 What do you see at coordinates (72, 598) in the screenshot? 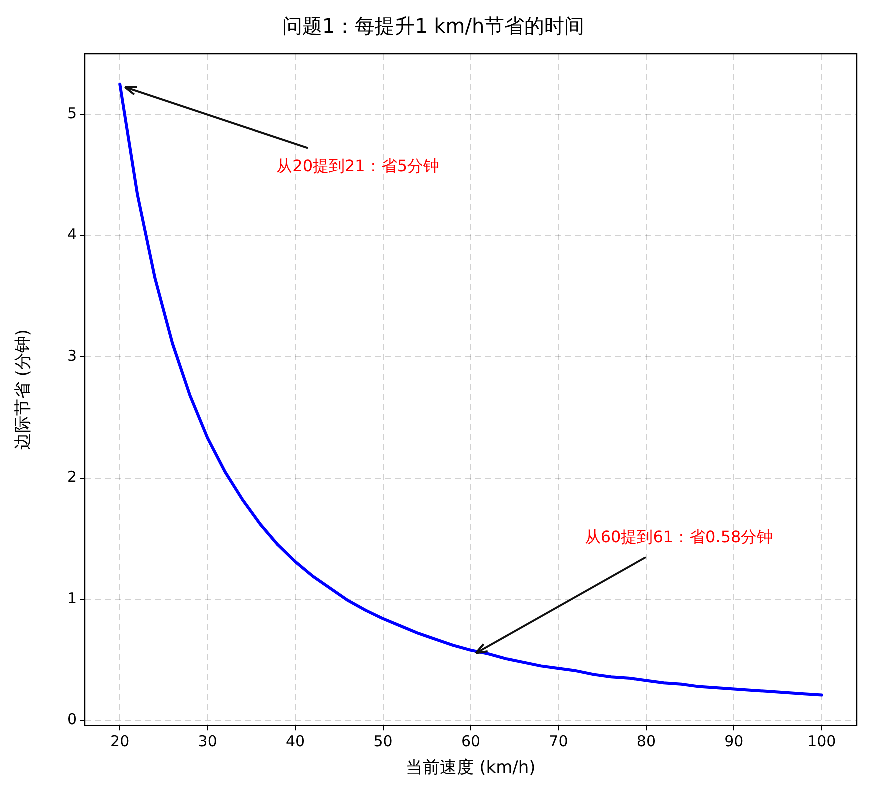
I see `y-tick-label: 1` at bounding box center [72, 598].